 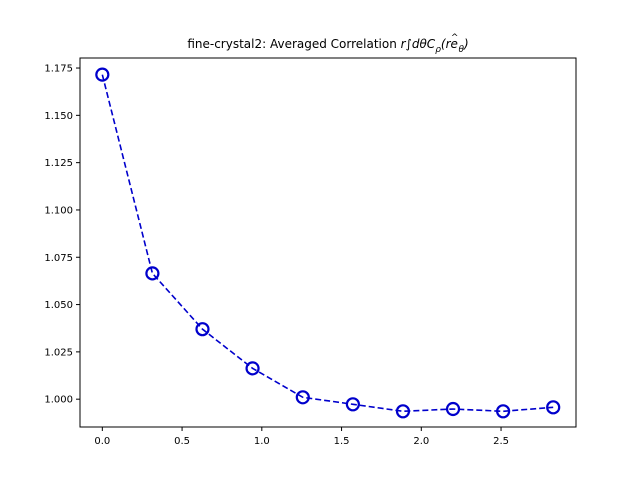 I want to click on y-tick-label: 1.125, so click(x=58, y=163).